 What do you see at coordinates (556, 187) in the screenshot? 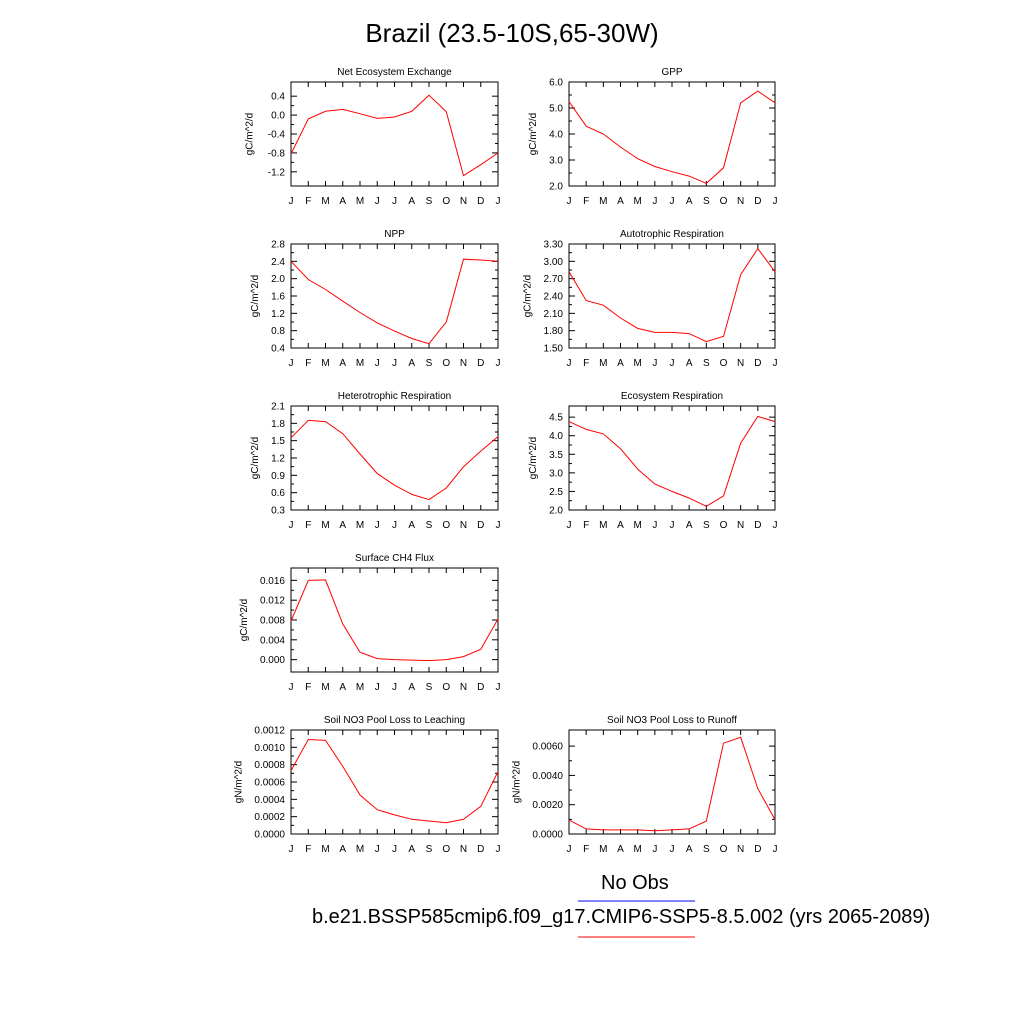
I see `y-tick-label: 2.0` at bounding box center [556, 187].